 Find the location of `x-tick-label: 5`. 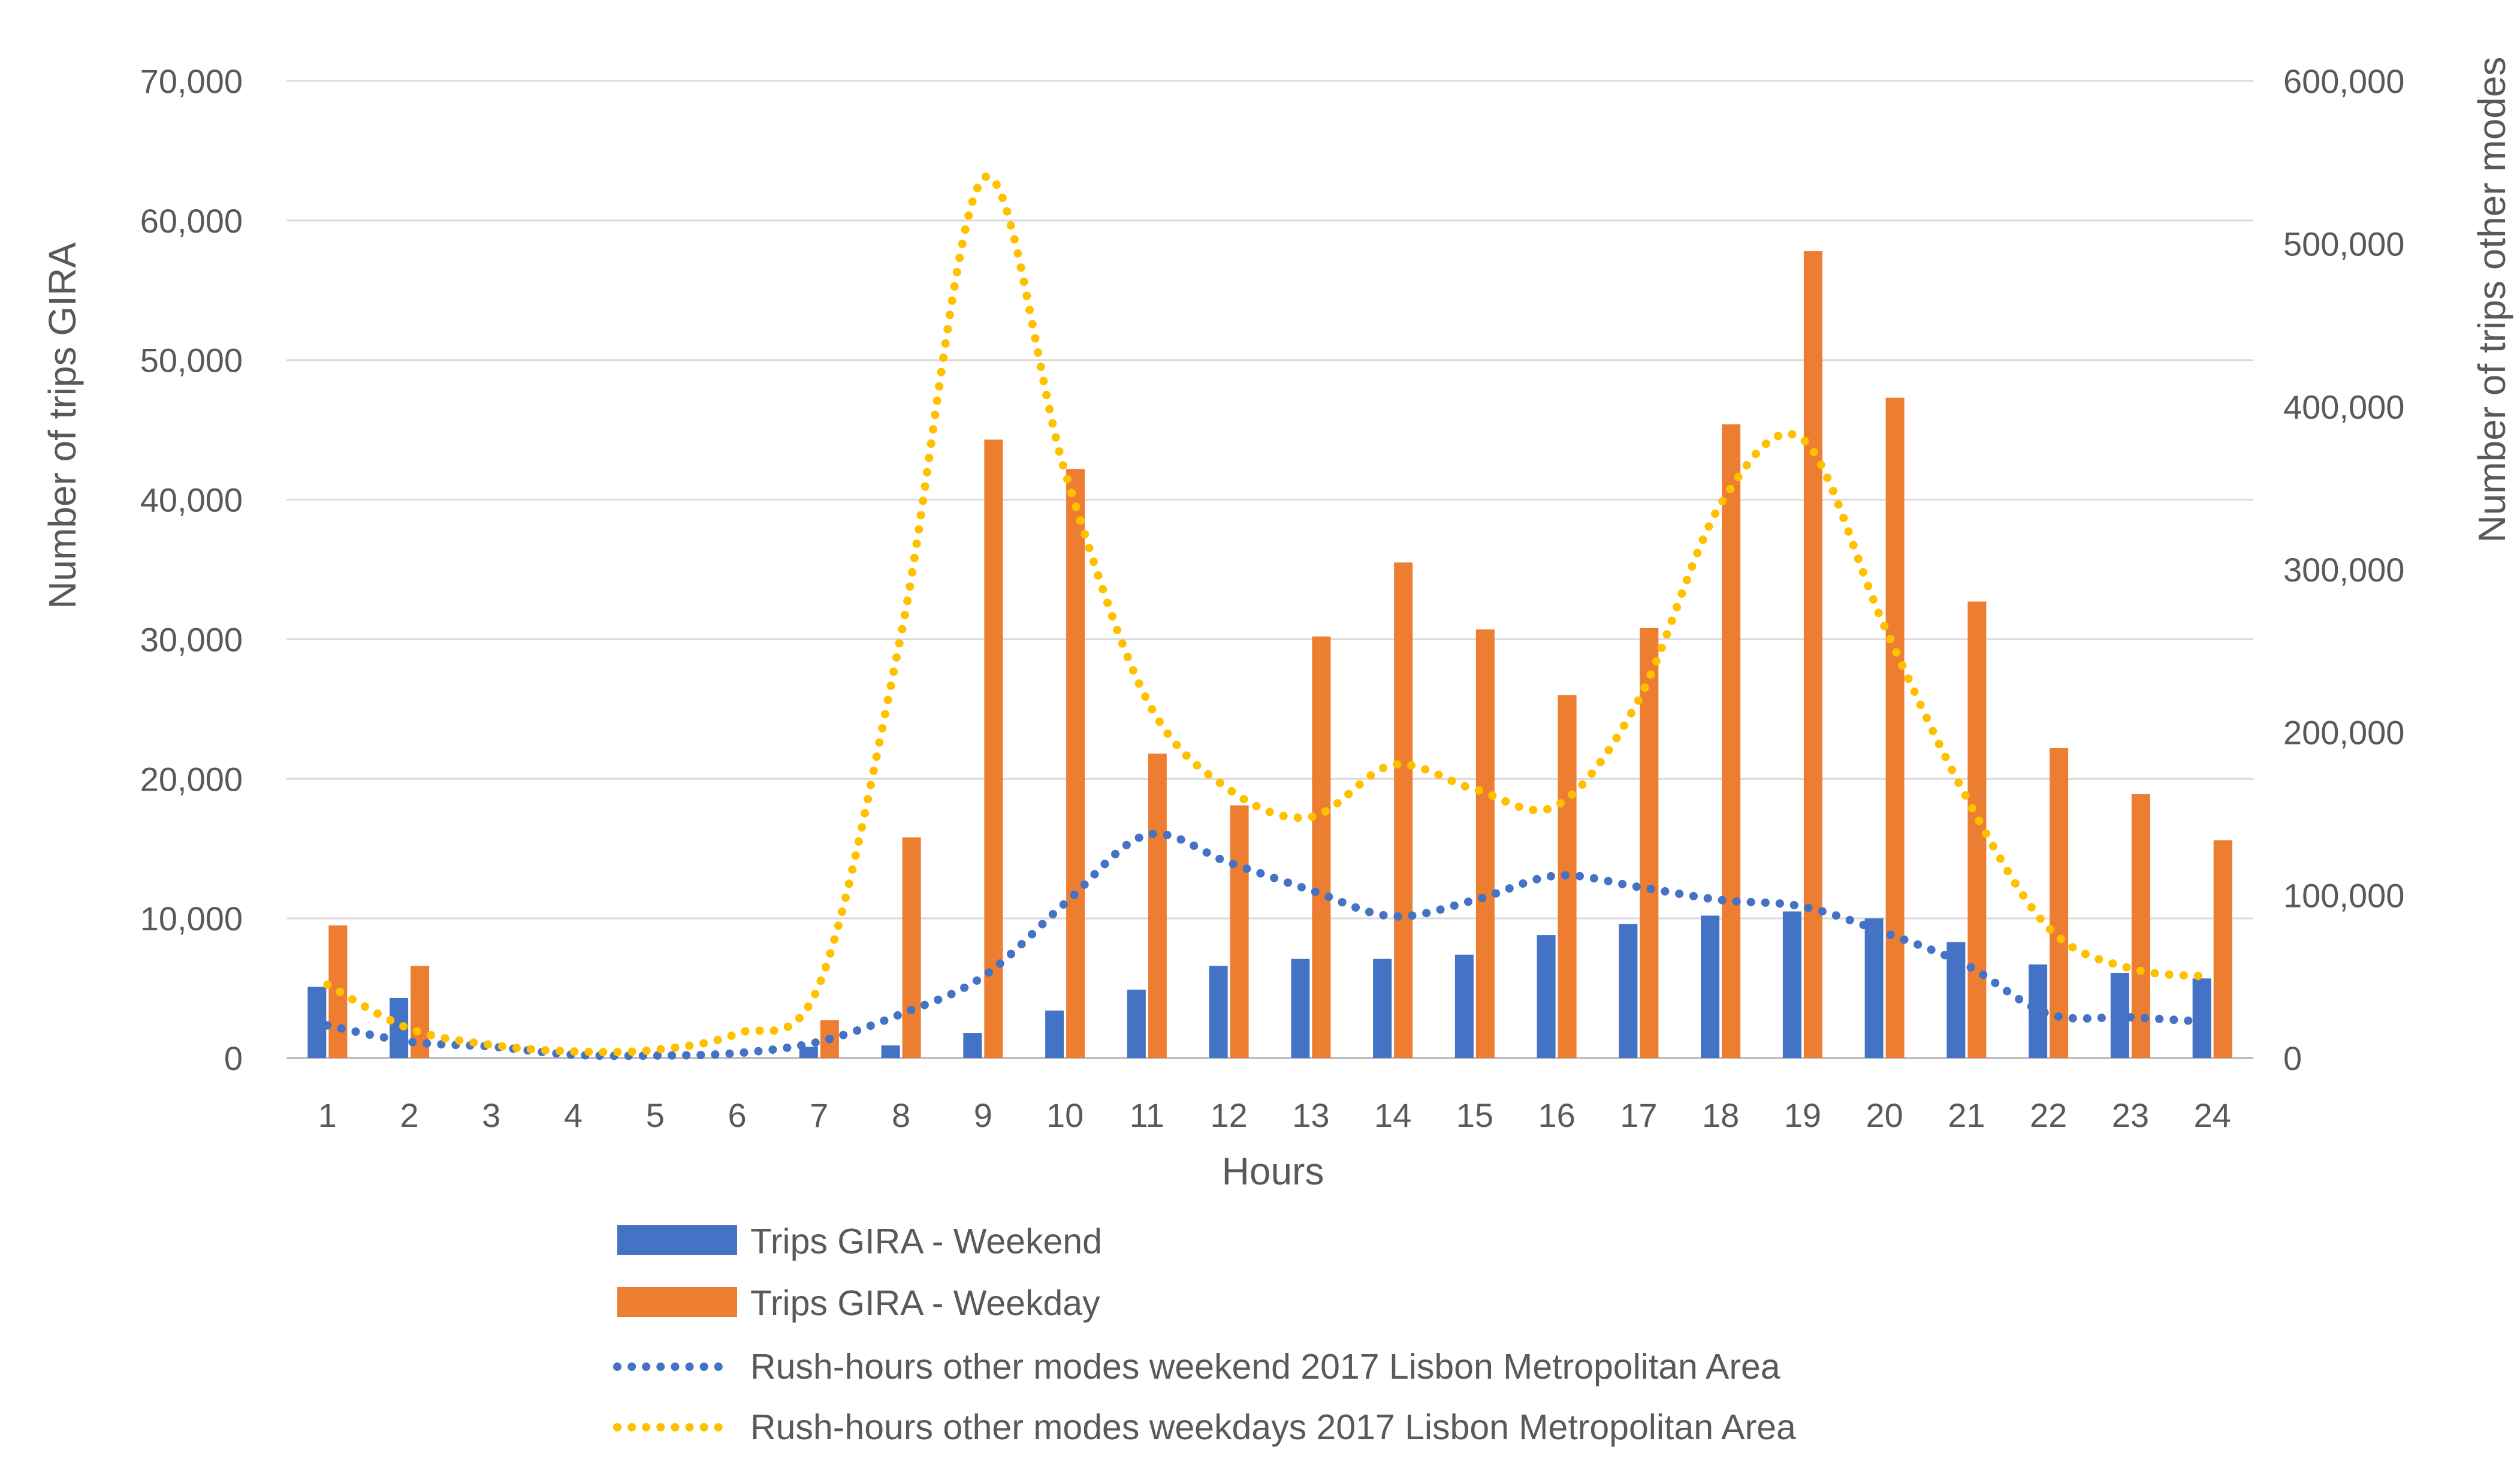

x-tick-label: 5 is located at coordinates (655, 1115).